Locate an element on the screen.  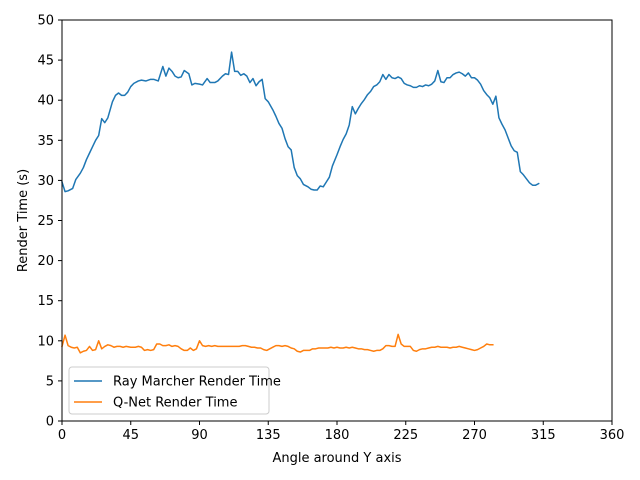
y-axis-label: Render Time (s) is located at coordinates (23, 220).